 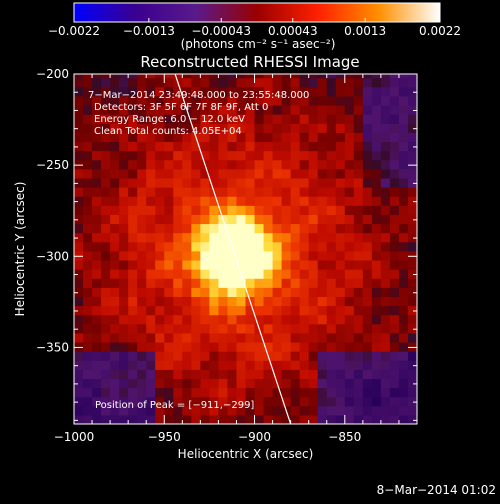 I want to click on colorbar-strip, so click(x=257, y=12).